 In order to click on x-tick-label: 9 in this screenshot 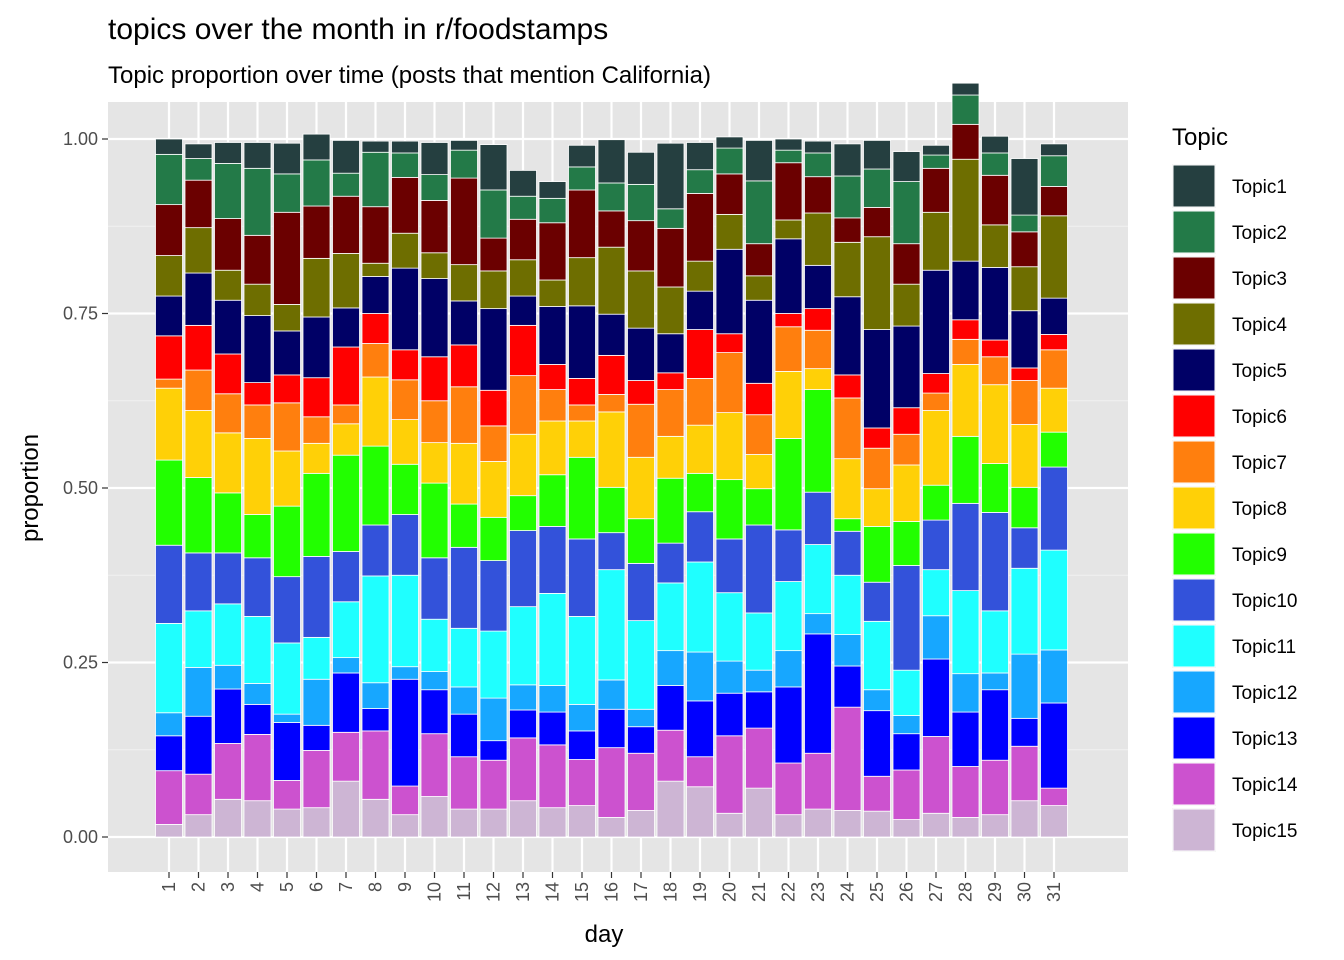, I will do `click(405, 887)`.